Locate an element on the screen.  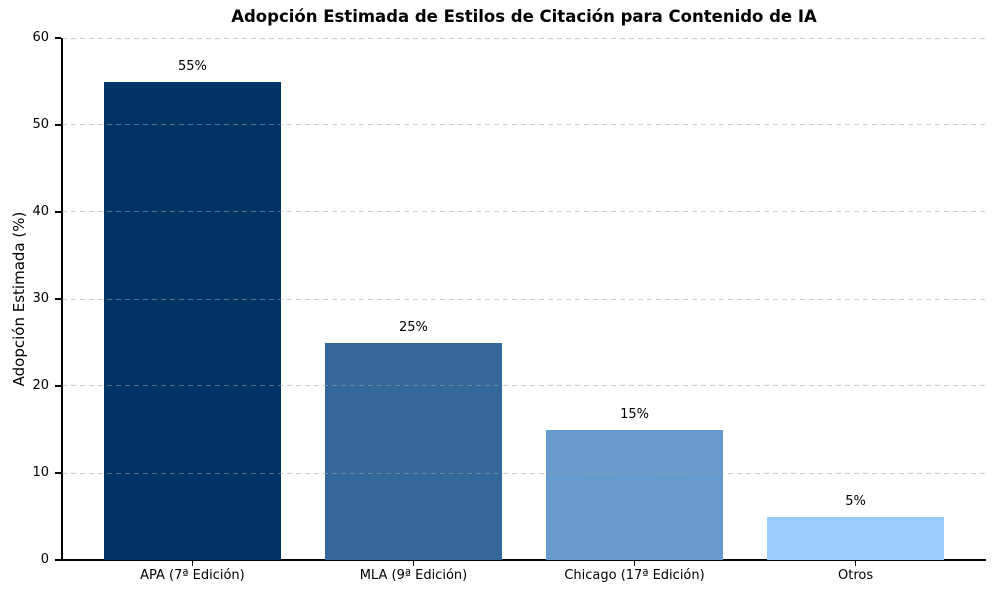
x-tick-label: APA (7ª Edición) is located at coordinates (192, 575).